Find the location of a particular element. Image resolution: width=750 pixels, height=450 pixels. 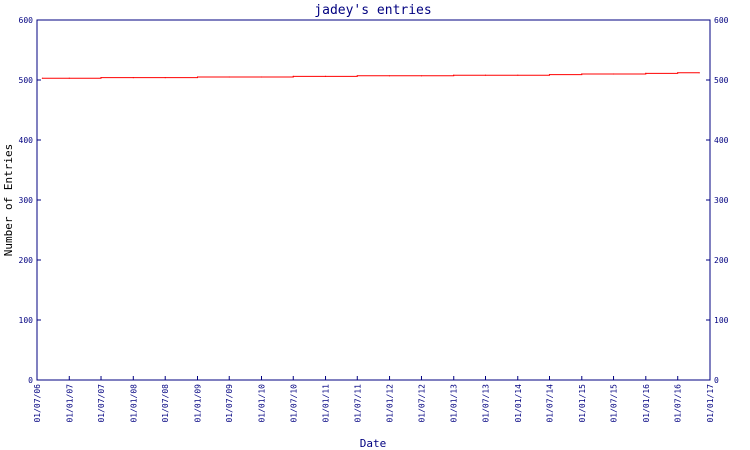

x-tick-label: 01/07/09 is located at coordinates (229, 403).